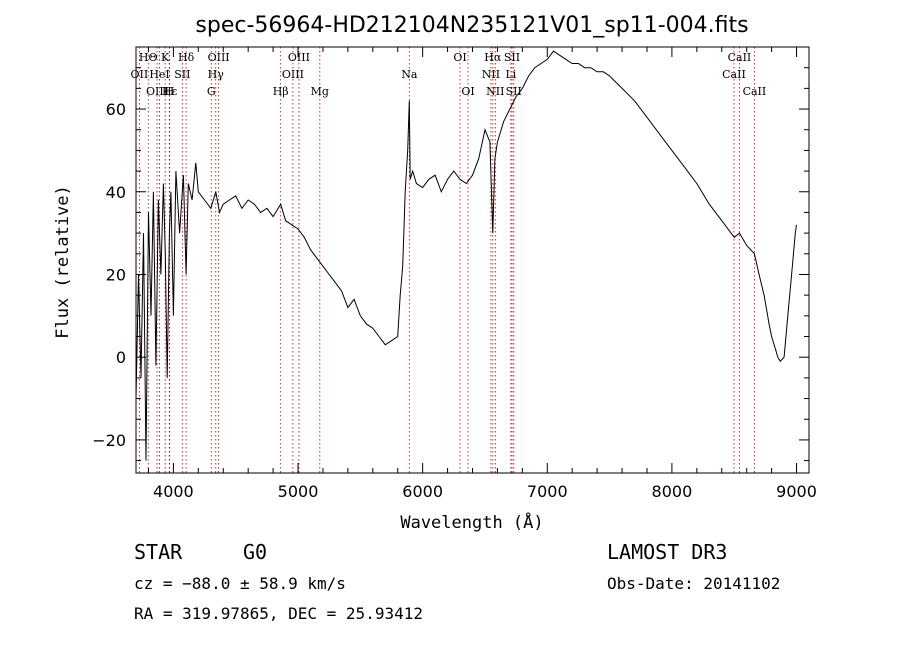 This screenshot has width=900, height=649. Describe the element at coordinates (471, 522) in the screenshot. I see `x-axis-label: Wavelength (Å)` at that location.